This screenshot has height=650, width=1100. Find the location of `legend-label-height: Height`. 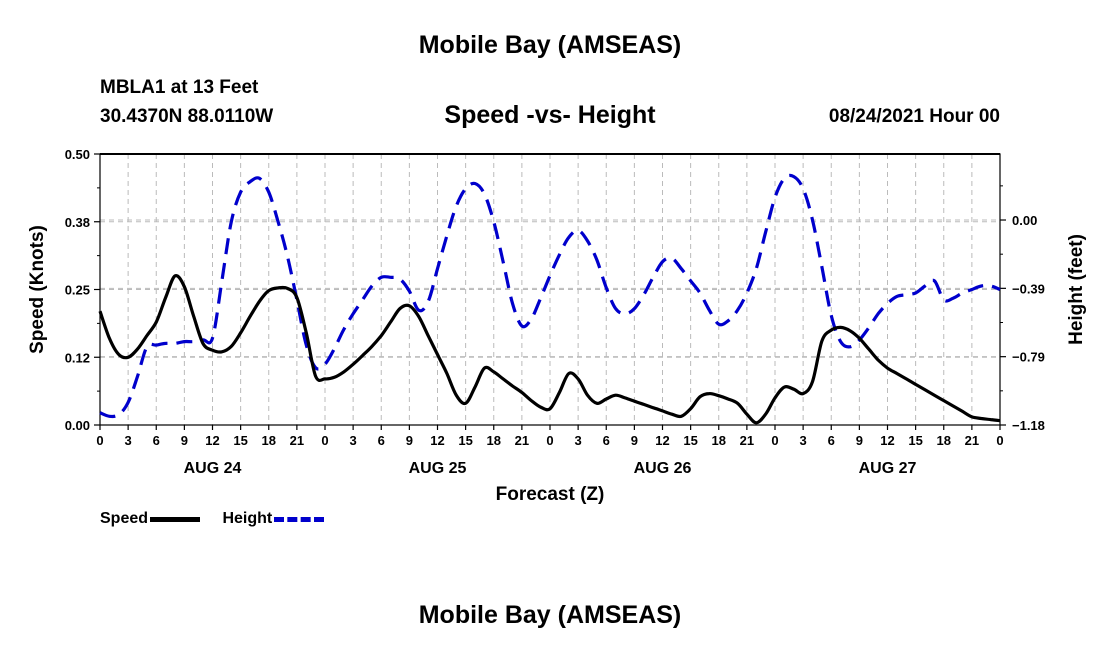

legend-label-height: Height is located at coordinates (247, 518).